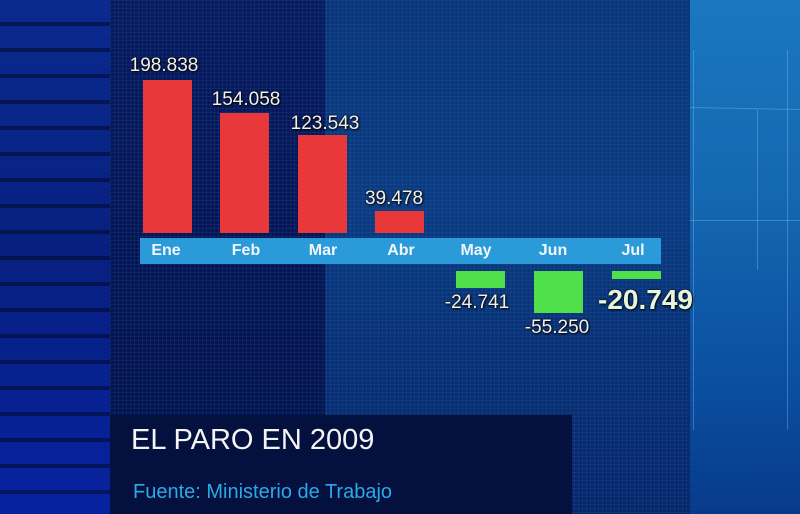  Describe the element at coordinates (636, 275) in the screenshot. I see `bar-jul` at that location.